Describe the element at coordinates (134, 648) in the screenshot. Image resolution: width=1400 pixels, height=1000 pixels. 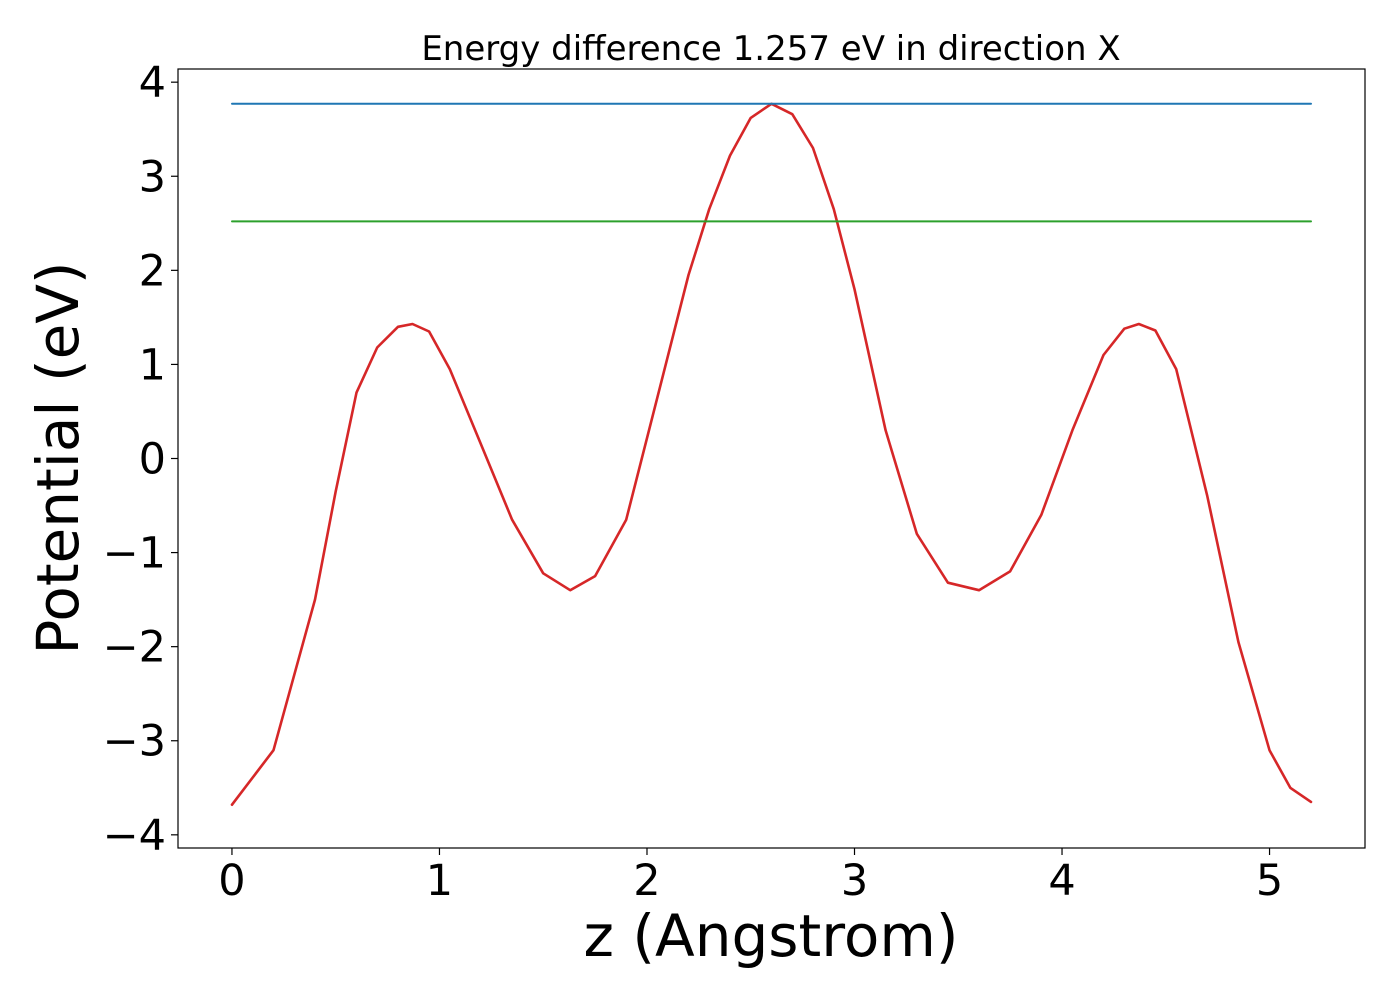
I see `y-tick-label: −2` at that location.